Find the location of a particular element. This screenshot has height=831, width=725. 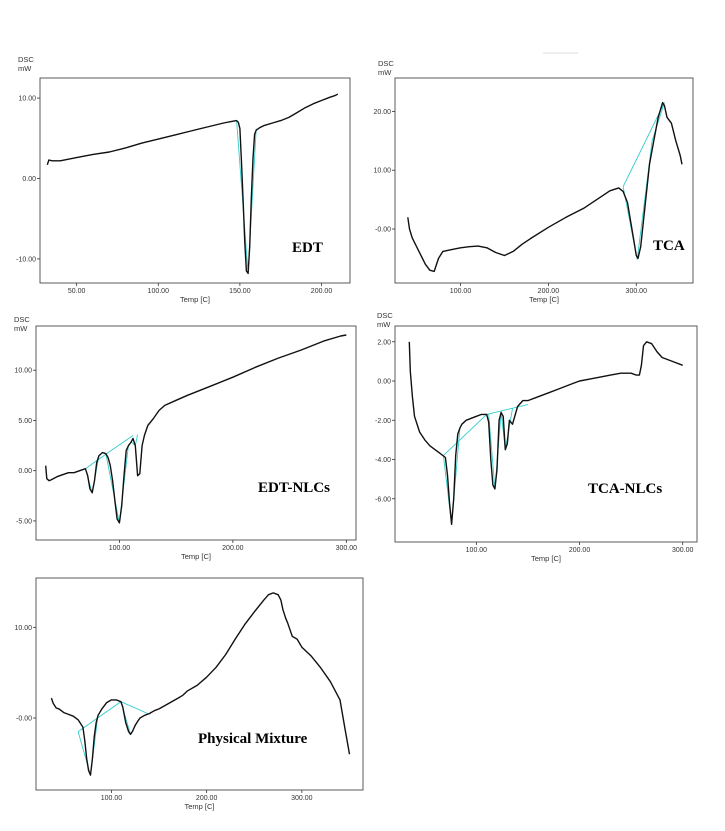

y-tick-label: 2.00 is located at coordinates (384, 342).